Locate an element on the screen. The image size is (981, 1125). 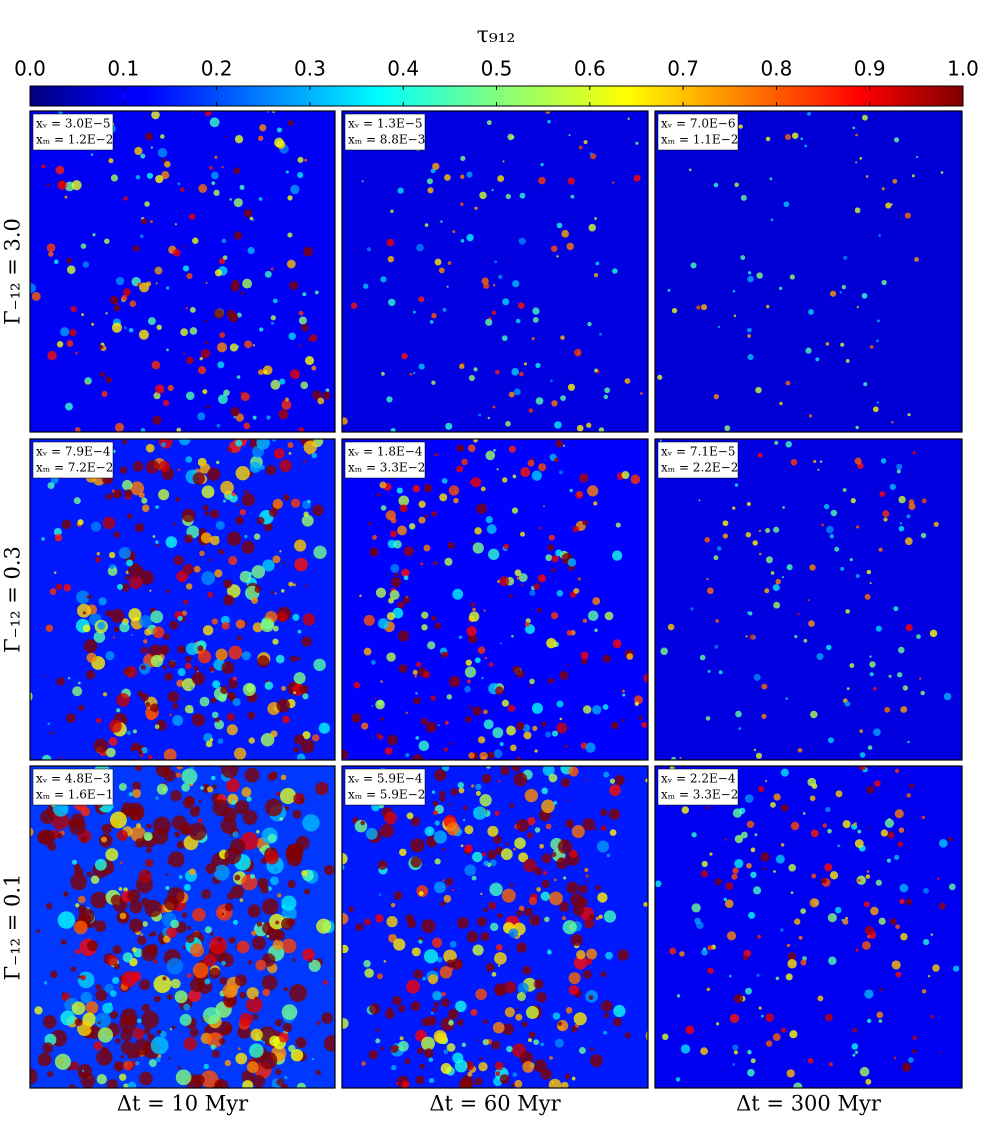
colorbar-title: τ₉₁₂ is located at coordinates (496, 35).